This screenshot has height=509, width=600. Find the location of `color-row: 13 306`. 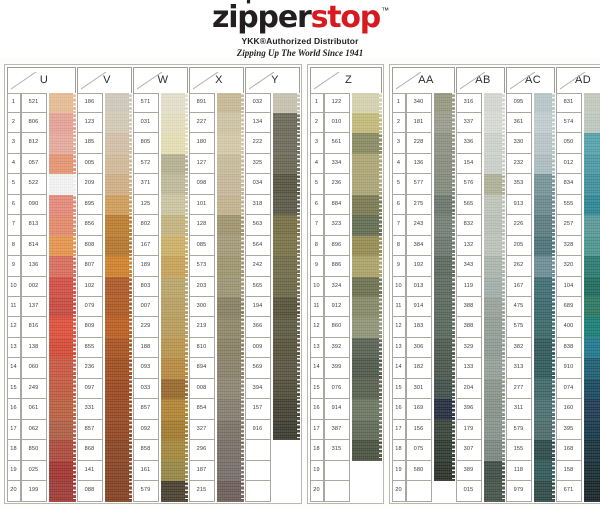

color-row: 13 306 is located at coordinates (423, 348).